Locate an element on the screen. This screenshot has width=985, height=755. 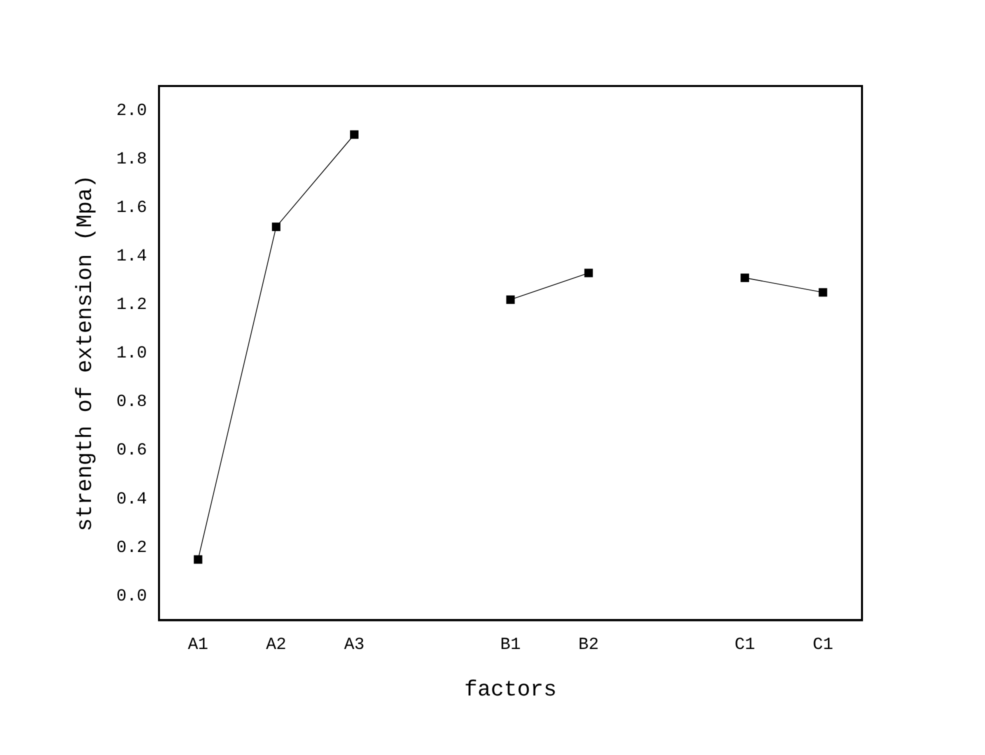
y-tick-label: 0.4 is located at coordinates (132, 500).